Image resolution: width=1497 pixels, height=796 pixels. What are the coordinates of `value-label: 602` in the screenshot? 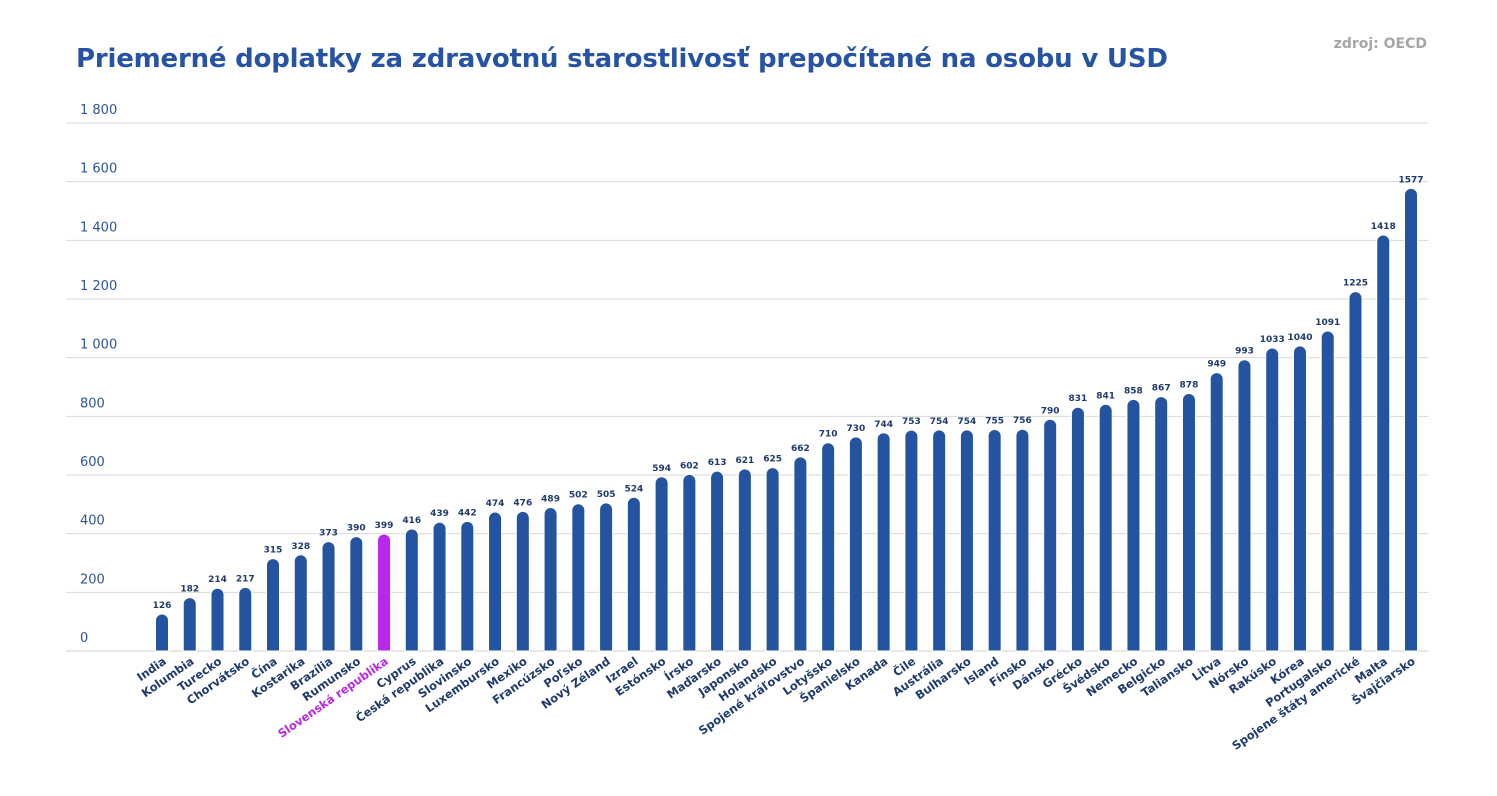 It's located at (689, 466).